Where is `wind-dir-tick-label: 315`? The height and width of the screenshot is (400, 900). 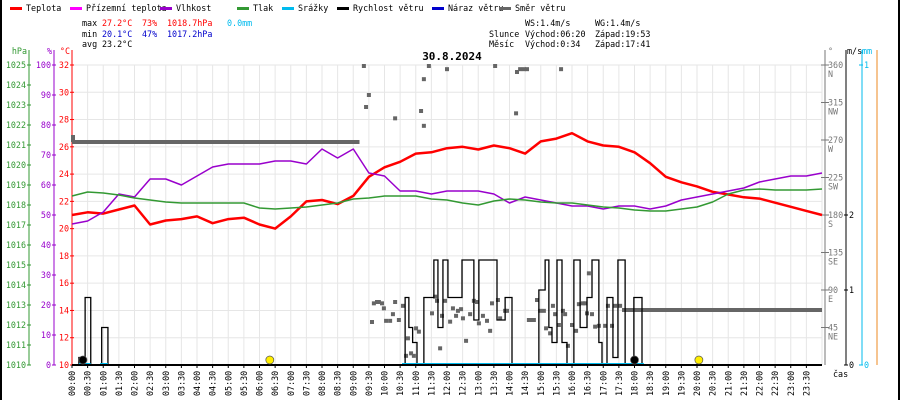 wind-dir-tick-label: 315 is located at coordinates (835, 103).